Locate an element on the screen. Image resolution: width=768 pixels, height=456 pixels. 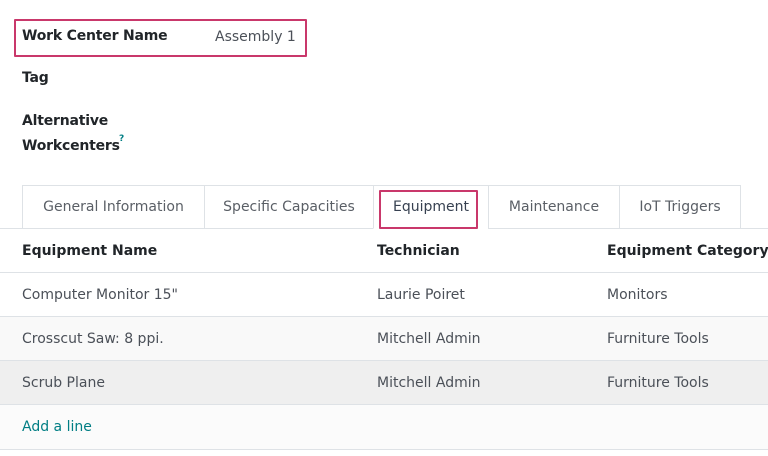
add-line-link: Add a line is located at coordinates (57, 427).